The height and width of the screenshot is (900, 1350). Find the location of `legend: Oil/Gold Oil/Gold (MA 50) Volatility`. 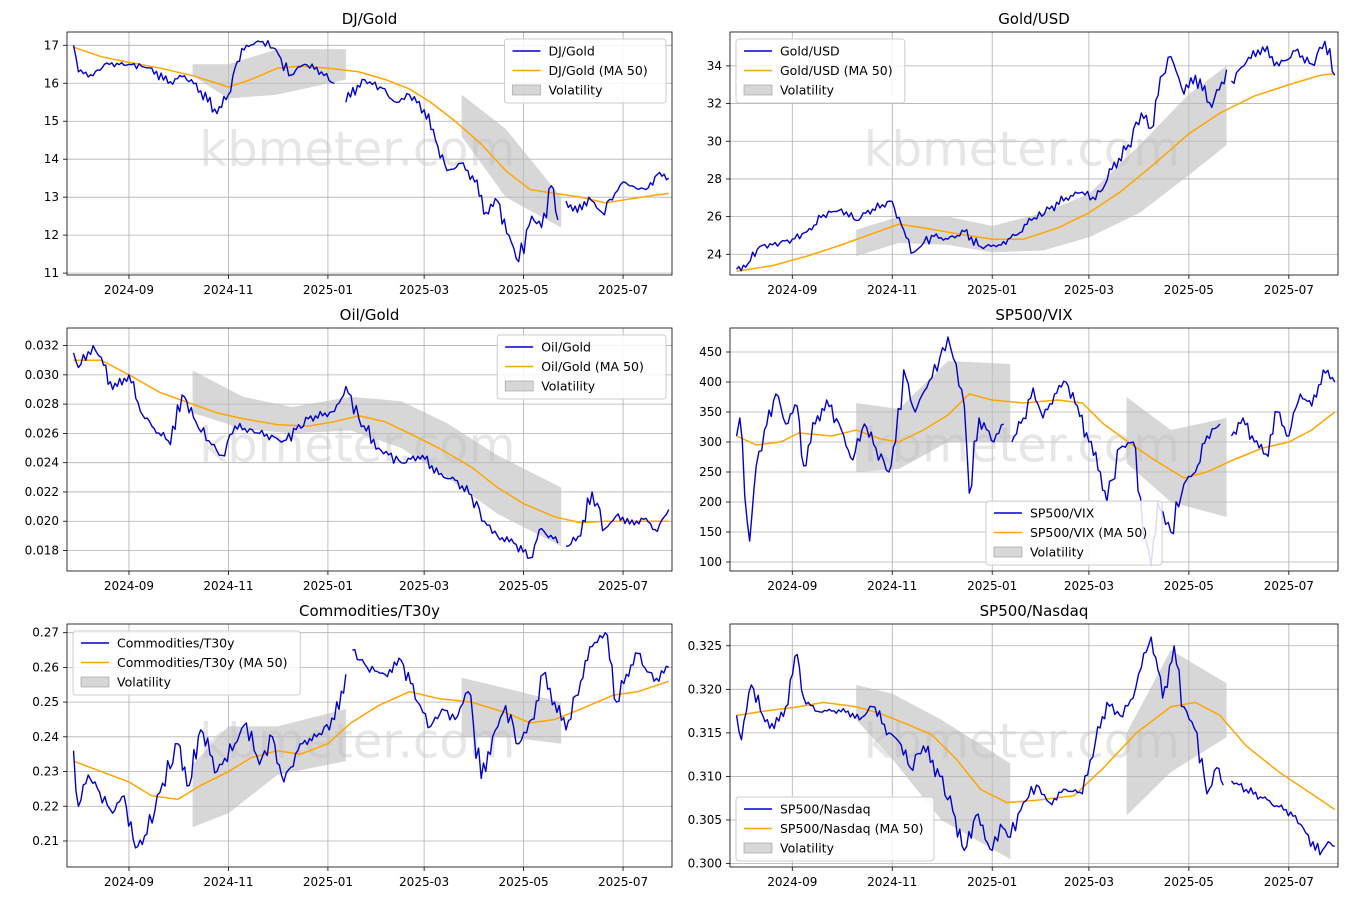

legend: Oil/Gold Oil/Gold (MA 50) Volatility is located at coordinates (581, 367).